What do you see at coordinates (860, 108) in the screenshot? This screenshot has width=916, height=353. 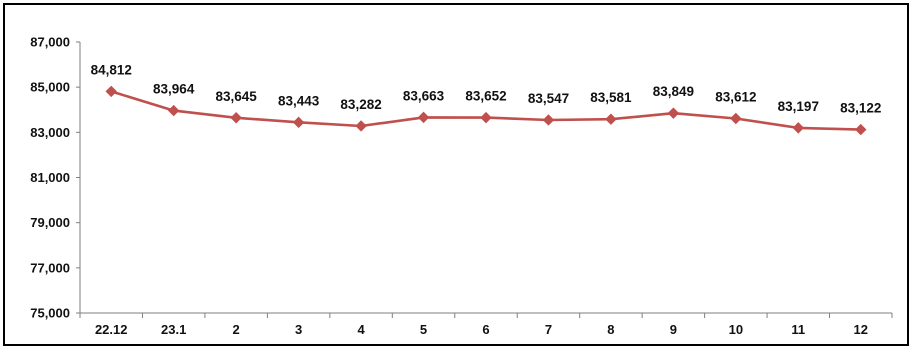 I see `data-label: 83,122` at bounding box center [860, 108].